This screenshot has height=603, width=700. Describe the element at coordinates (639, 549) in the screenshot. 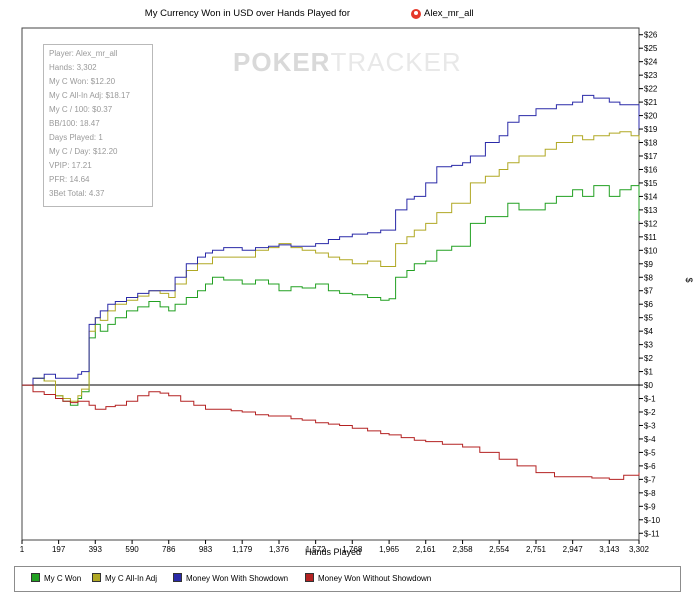

I see `x-tick-label: 3,302` at that location.